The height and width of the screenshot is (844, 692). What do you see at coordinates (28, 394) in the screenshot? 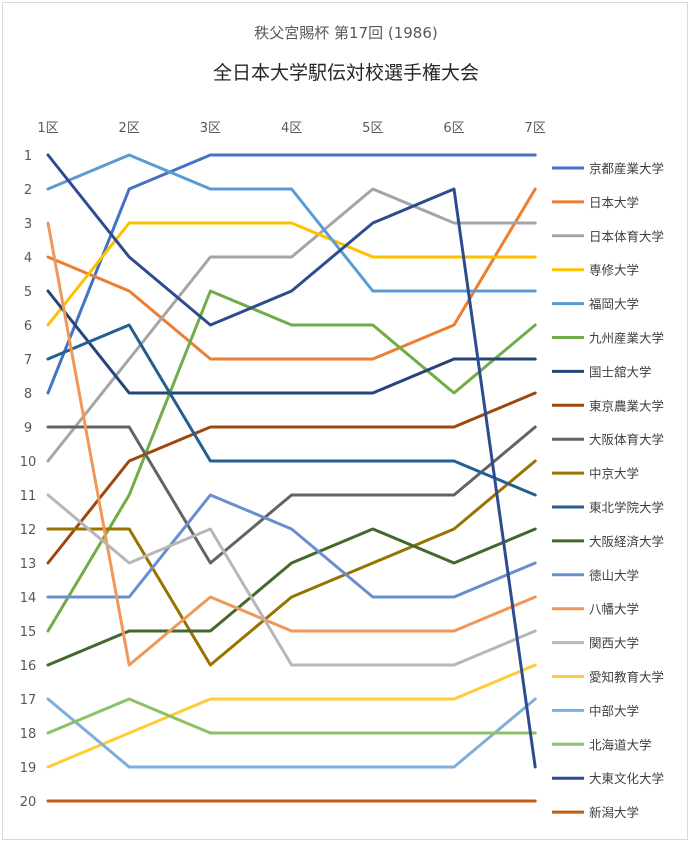
I see `y-tick-label: 8` at bounding box center [28, 394].